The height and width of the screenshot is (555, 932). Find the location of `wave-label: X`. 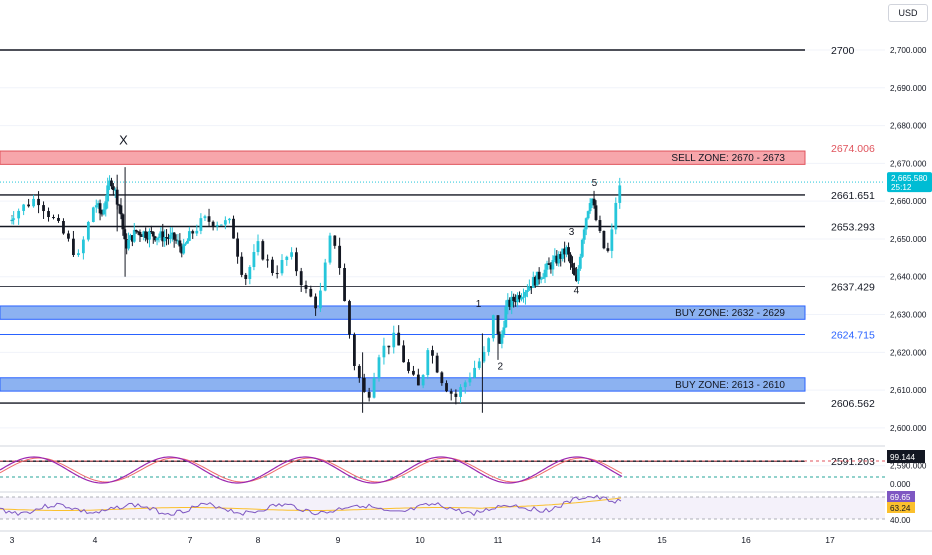

wave-label: X is located at coordinates (123, 139).